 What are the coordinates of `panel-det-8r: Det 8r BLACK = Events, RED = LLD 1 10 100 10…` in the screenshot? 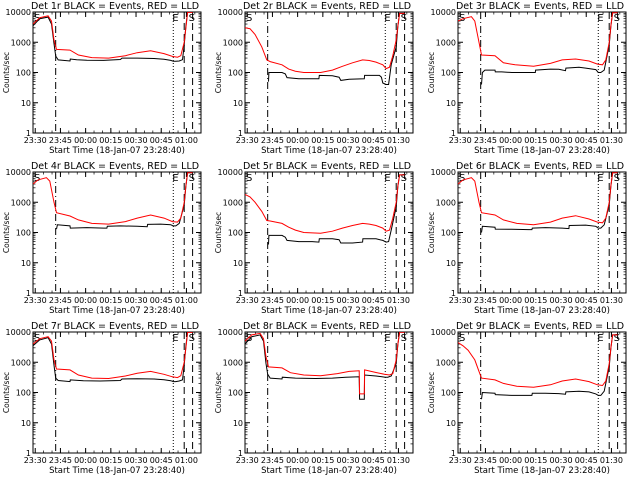 It's located at (314, 398).